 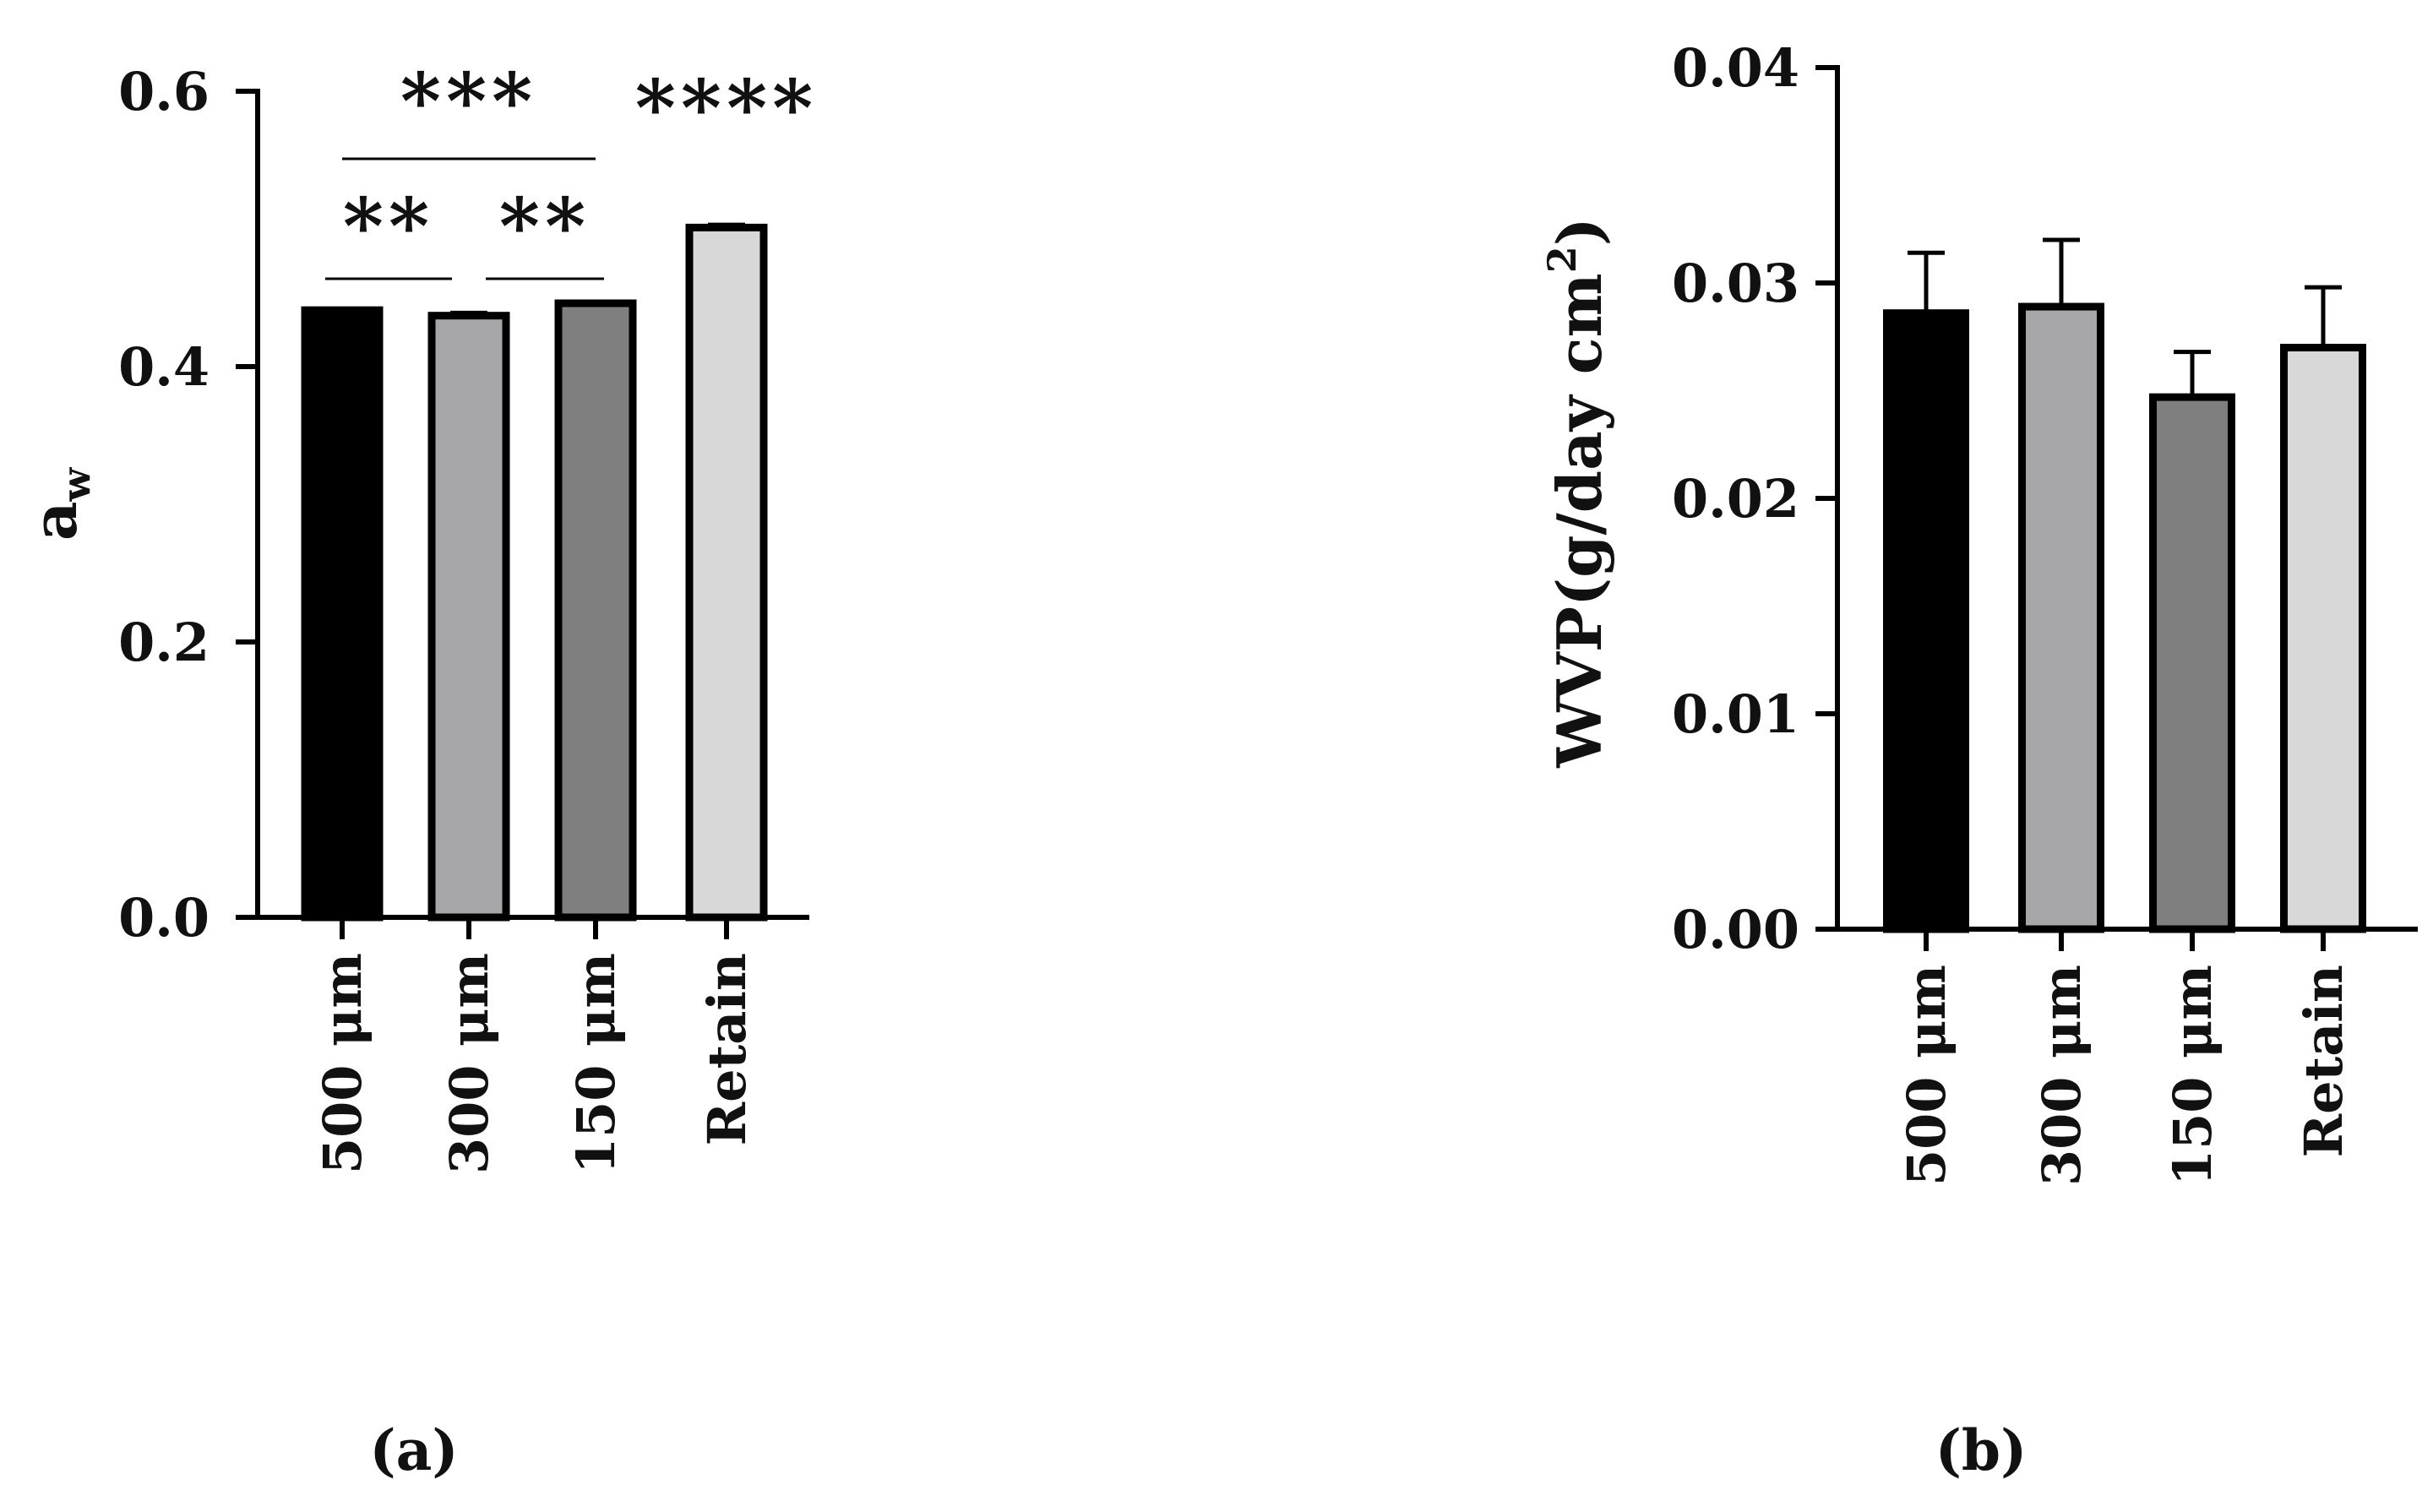 What do you see at coordinates (1579, 521) in the screenshot?
I see `y-axis-title-main: WVP(g/day cm` at bounding box center [1579, 521].